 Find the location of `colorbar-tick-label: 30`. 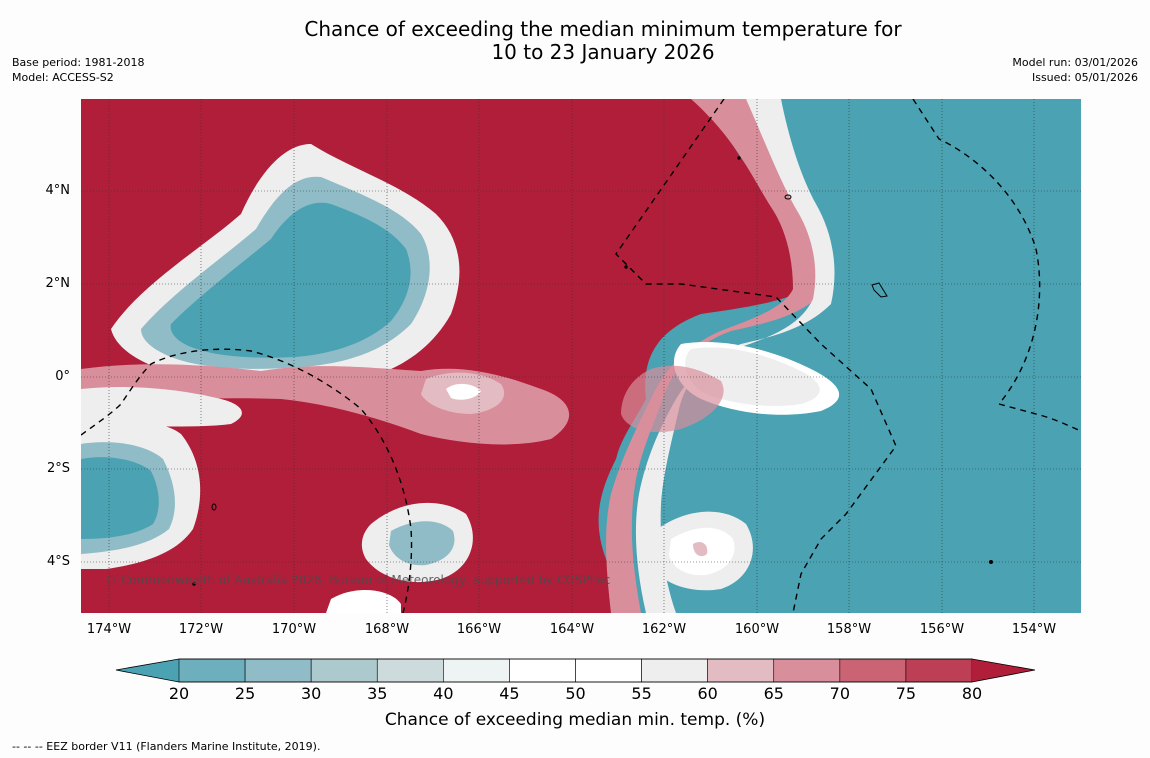

colorbar-tick-label: 30 is located at coordinates (311, 693).